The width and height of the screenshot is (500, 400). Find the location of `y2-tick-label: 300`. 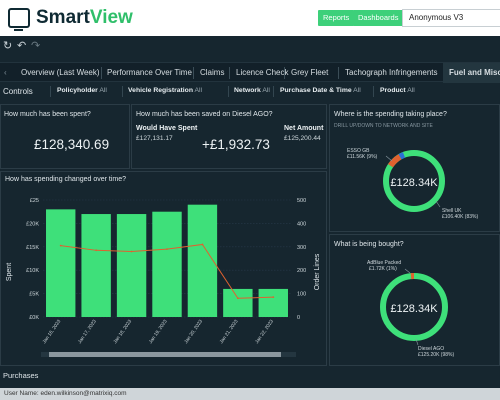

y2-tick-label: 300 is located at coordinates (301, 248).